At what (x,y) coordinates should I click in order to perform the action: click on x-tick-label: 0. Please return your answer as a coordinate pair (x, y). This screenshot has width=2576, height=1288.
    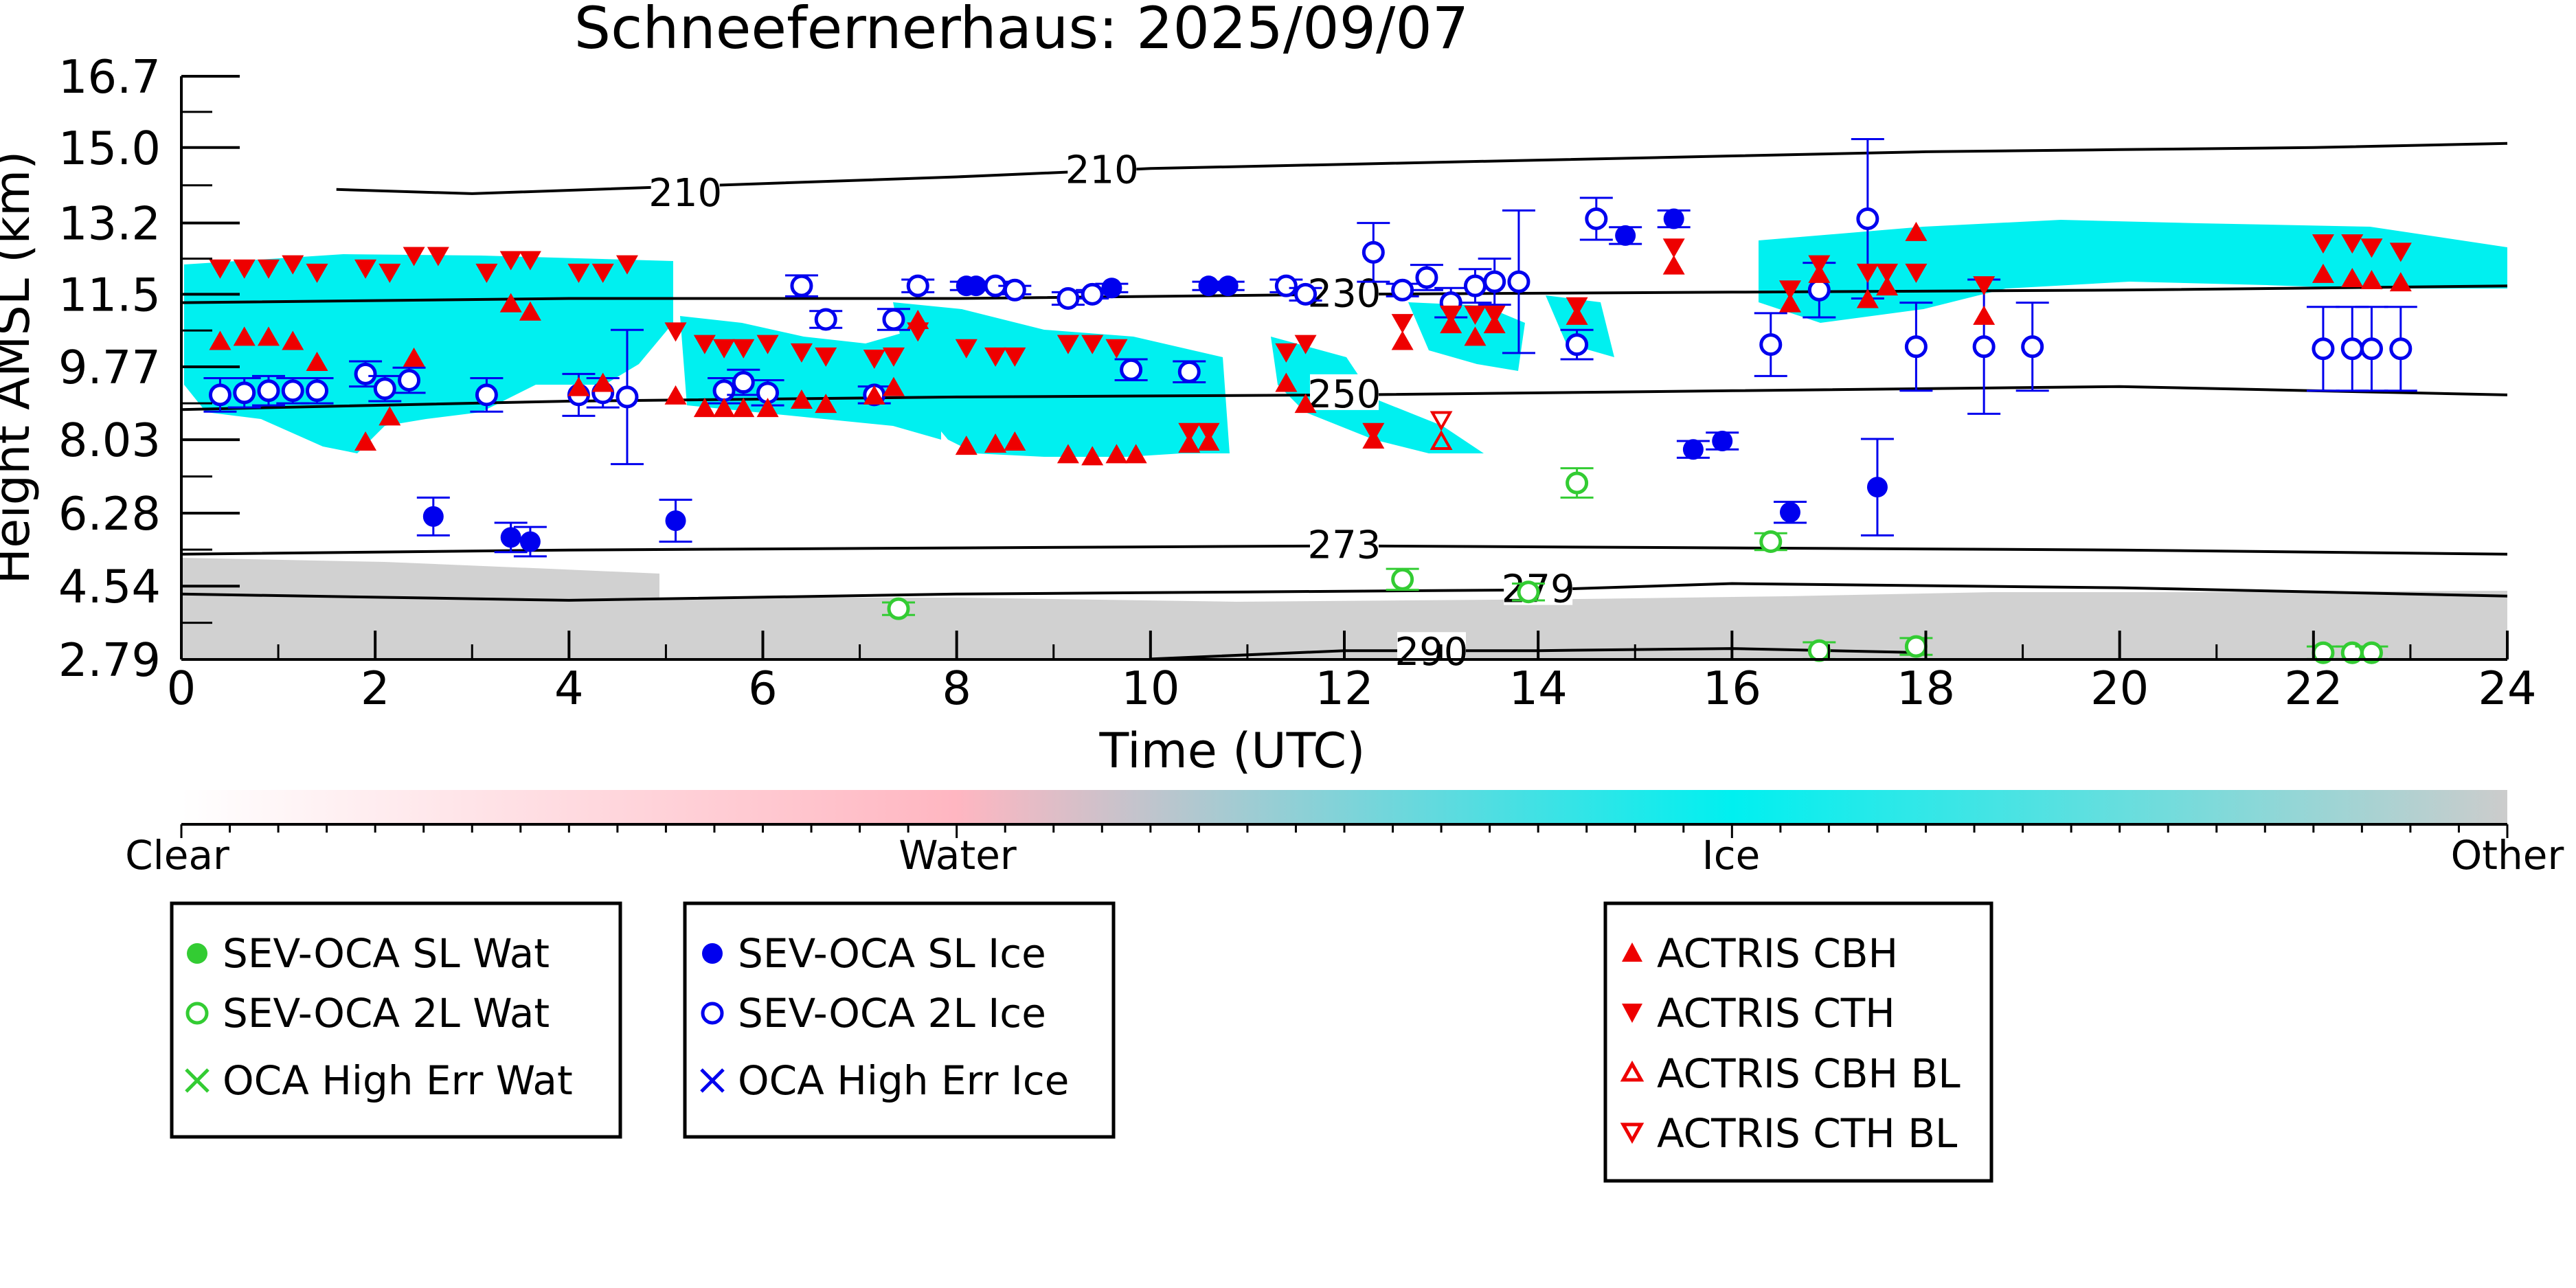
    Looking at the image, I should click on (181, 688).